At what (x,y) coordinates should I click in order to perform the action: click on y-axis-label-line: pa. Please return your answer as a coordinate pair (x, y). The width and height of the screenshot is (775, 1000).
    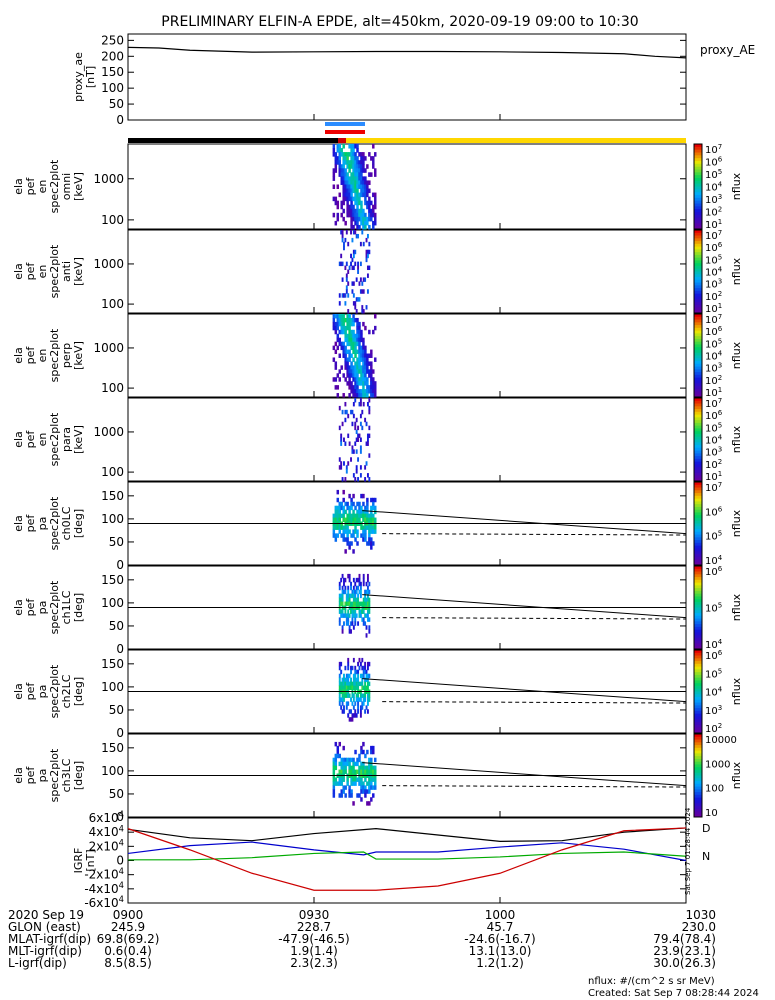
    Looking at the image, I should click on (42, 608).